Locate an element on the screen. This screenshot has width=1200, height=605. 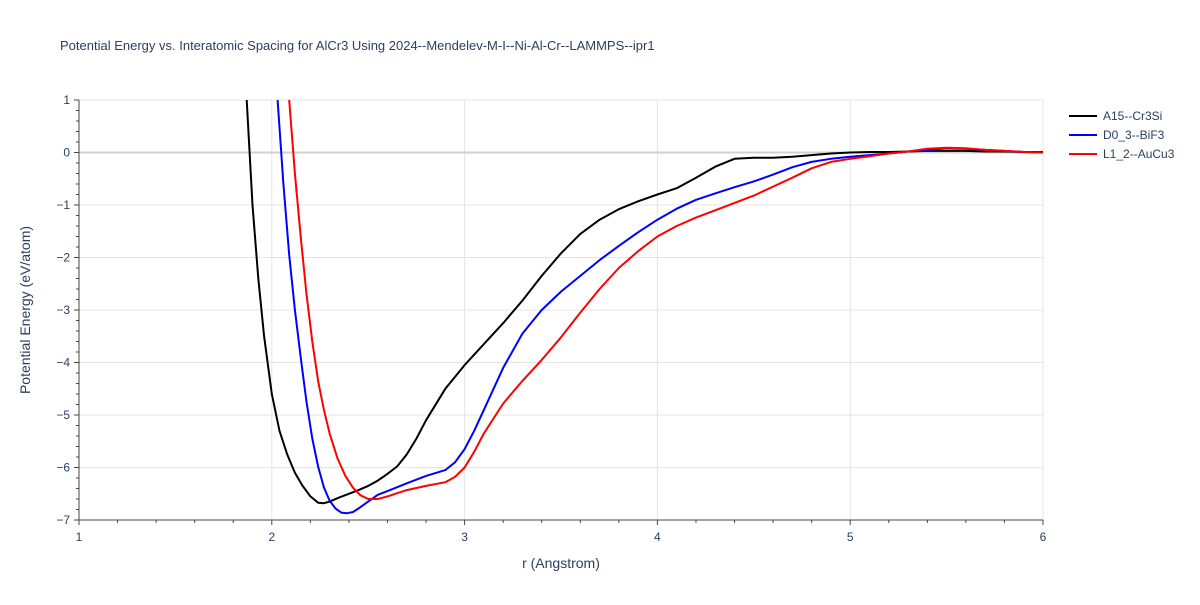
y-tick-label: 0 is located at coordinates (66, 153).